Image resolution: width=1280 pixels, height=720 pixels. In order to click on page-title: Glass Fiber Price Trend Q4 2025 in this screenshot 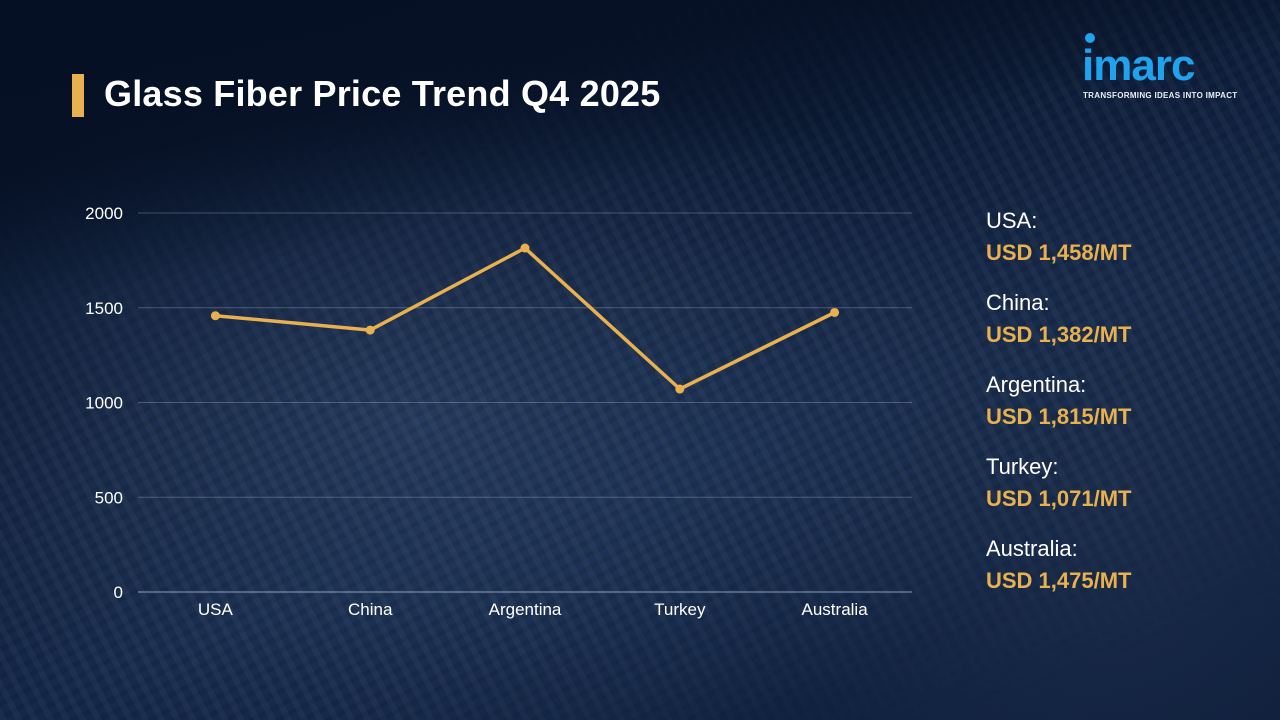, I will do `click(382, 93)`.